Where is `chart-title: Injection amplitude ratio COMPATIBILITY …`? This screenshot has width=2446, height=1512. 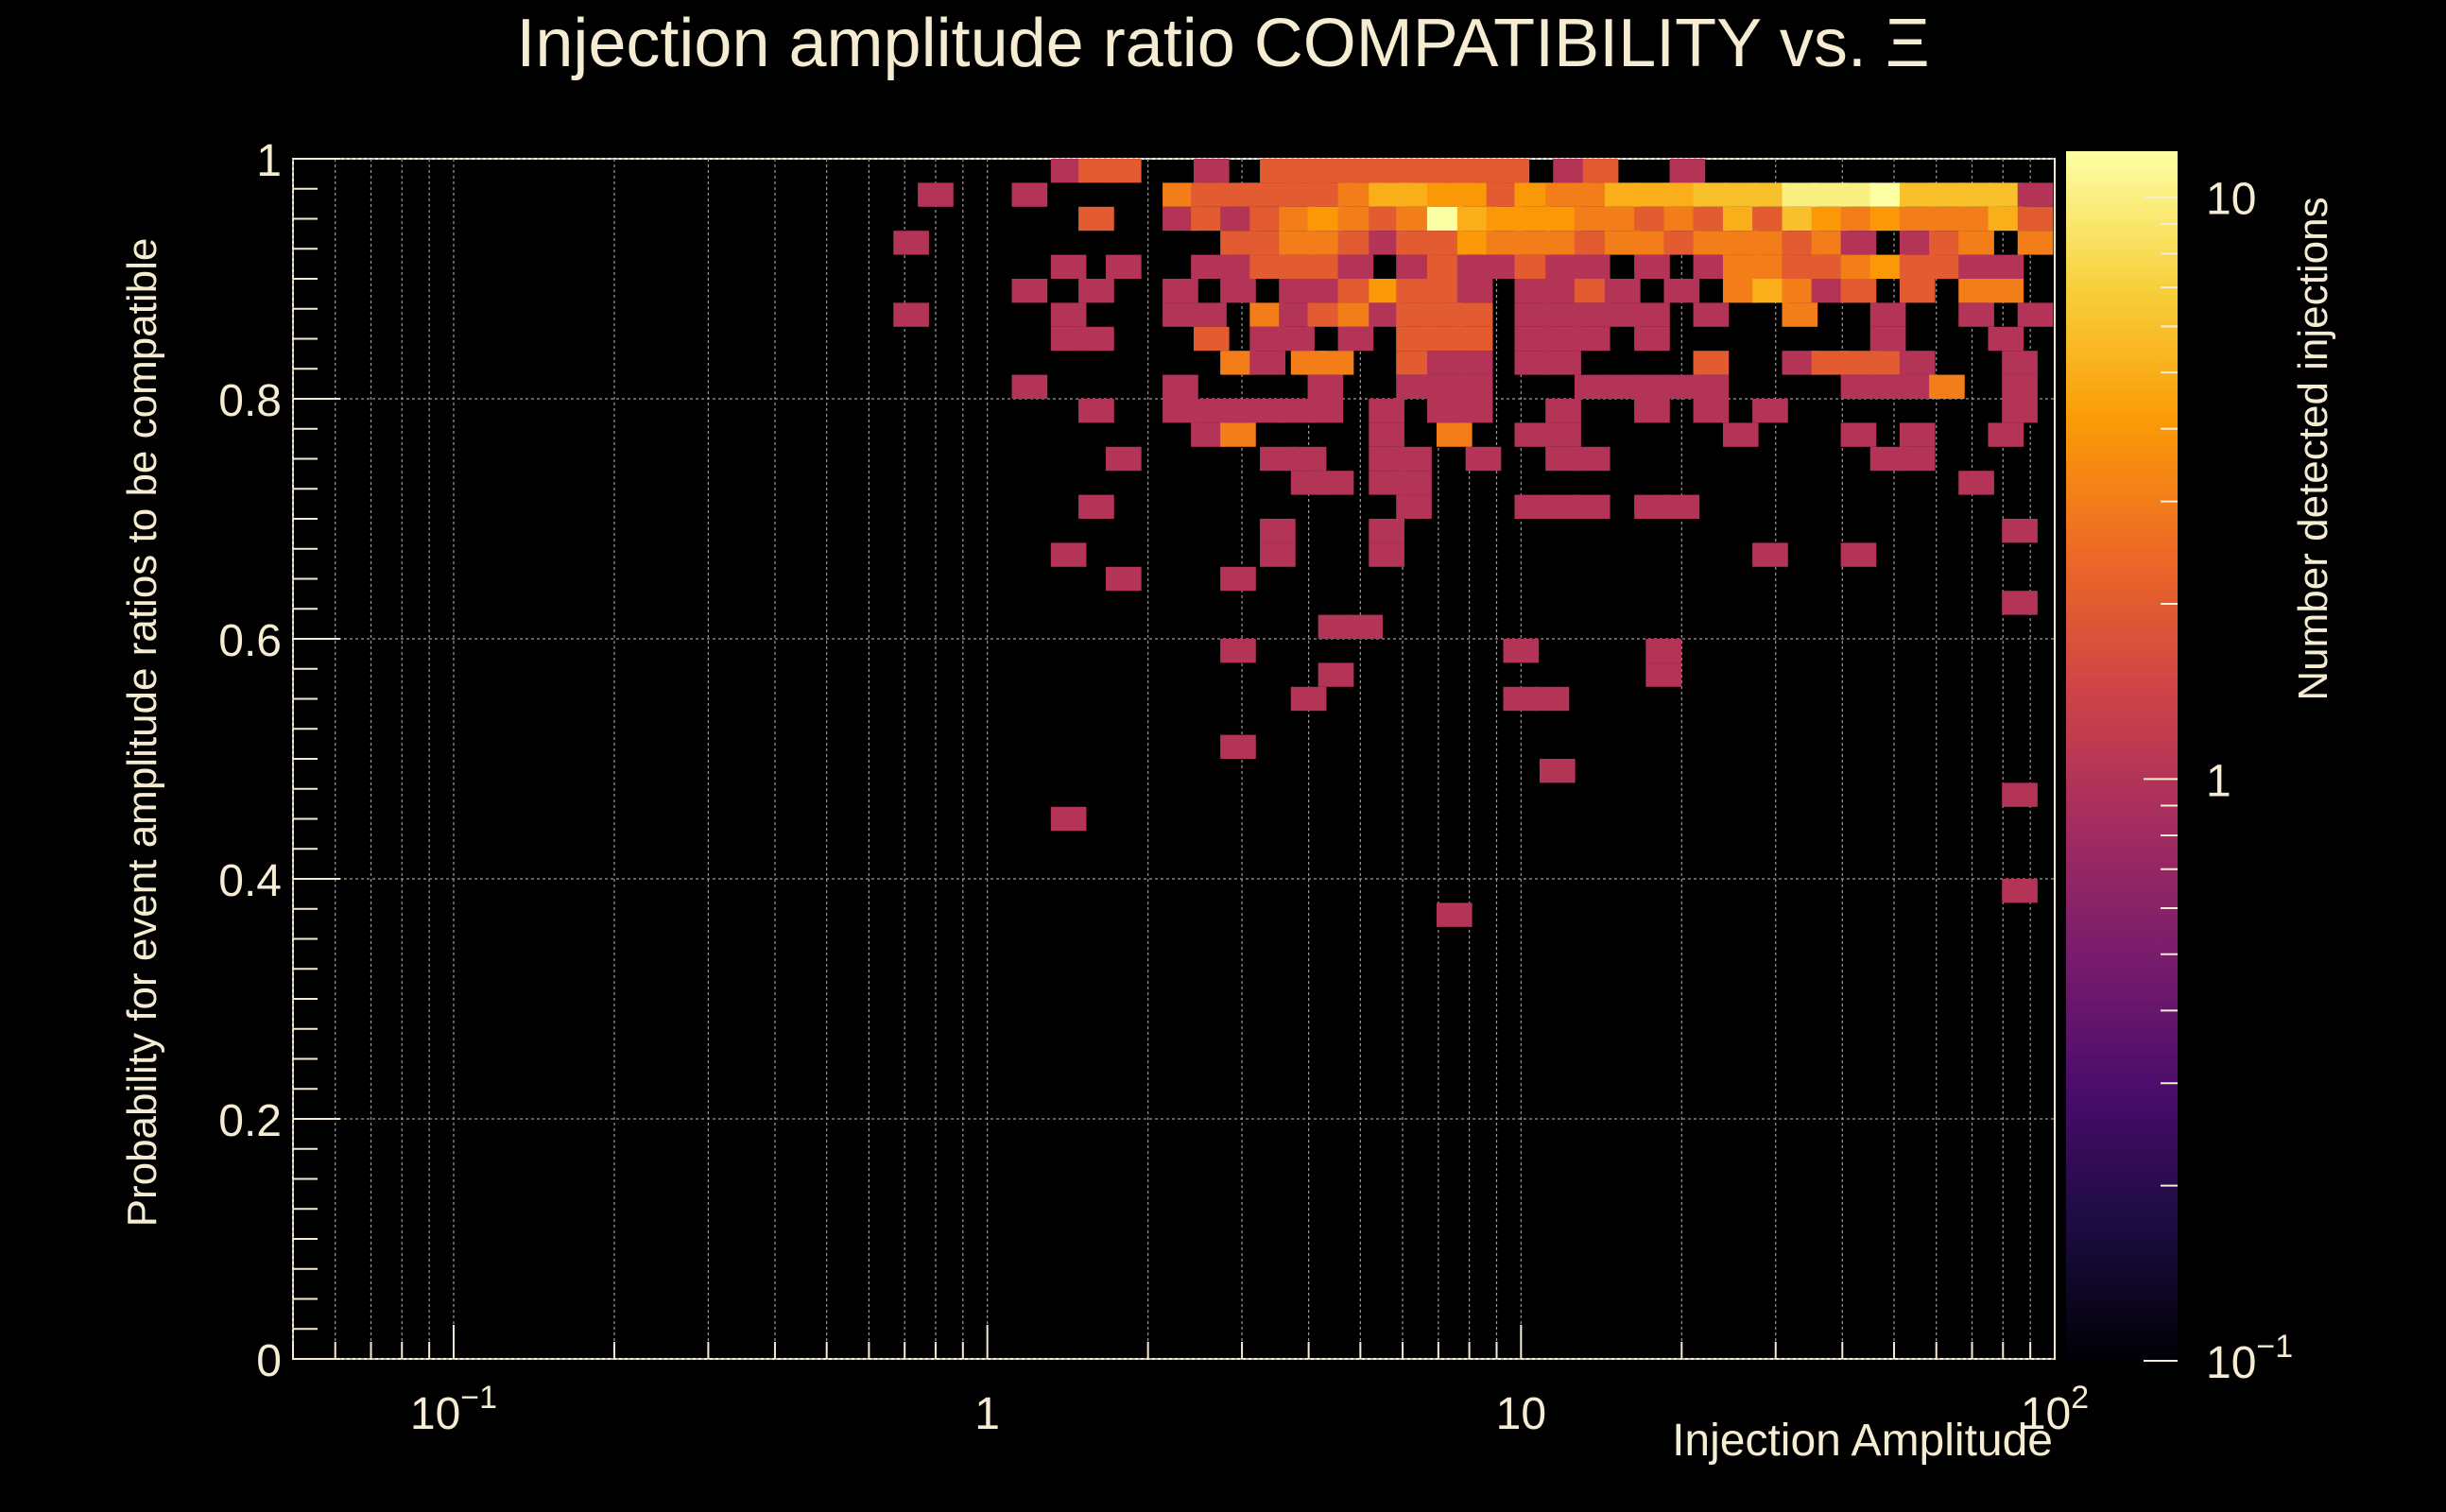 chart-title: Injection amplitude ratio COMPATIBILITY … is located at coordinates (1222, 43).